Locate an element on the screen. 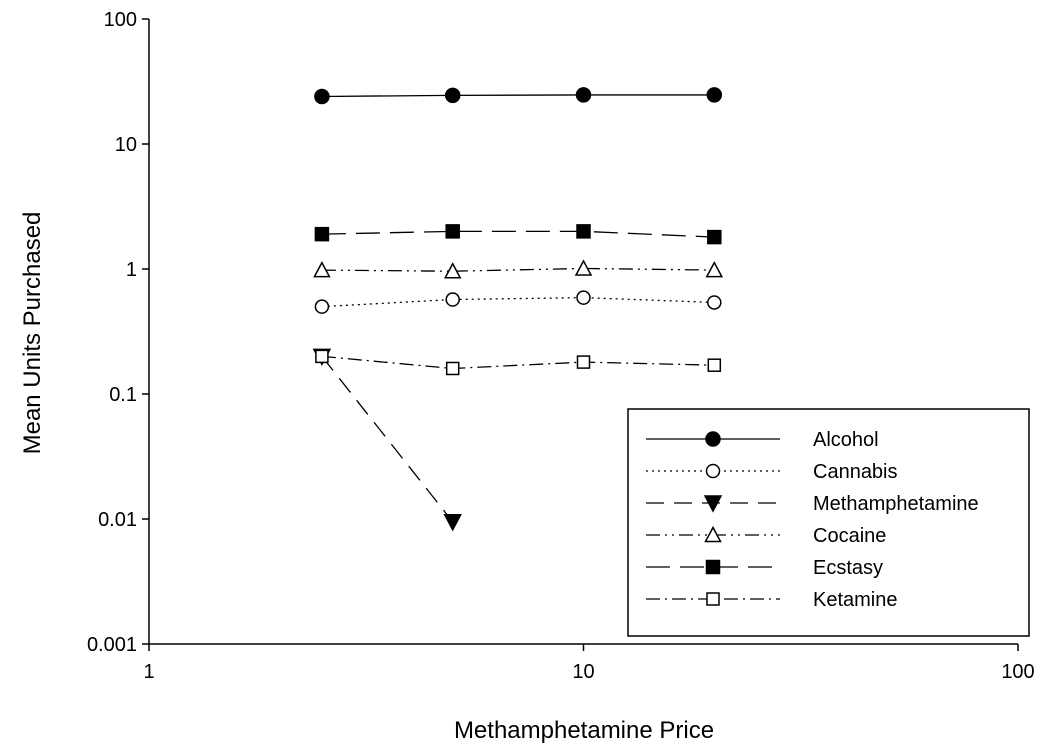 This screenshot has height=750, width=1041. series-line-cocaine is located at coordinates (518, 269).